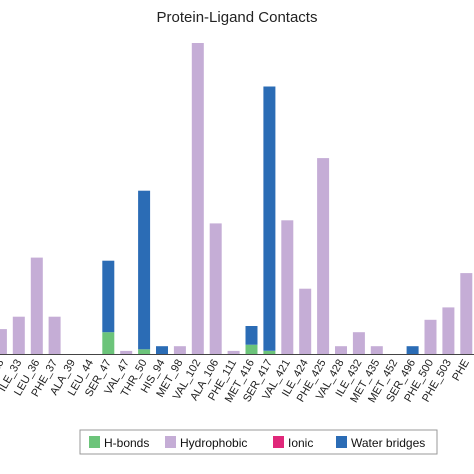 The width and height of the screenshot is (474, 474). What do you see at coordinates (461, 371) in the screenshot?
I see `x-tick-label-26: PHE` at bounding box center [461, 371].